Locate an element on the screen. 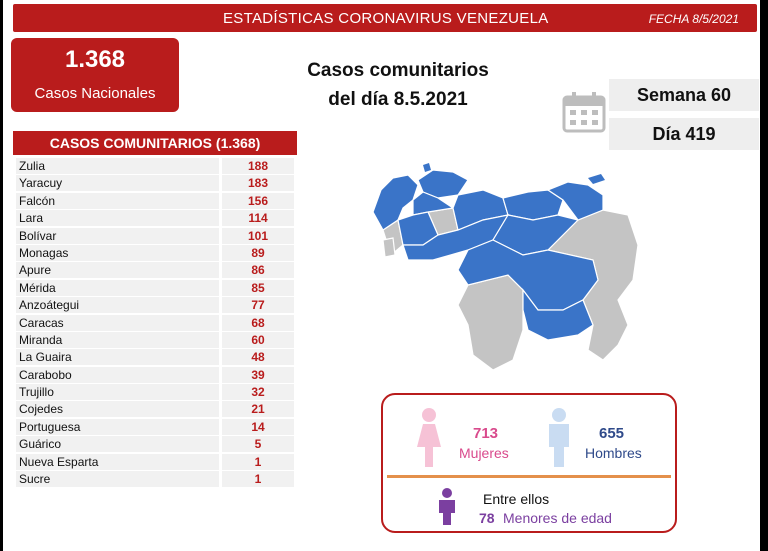  list-item: Caracas 68 is located at coordinates (155, 323).